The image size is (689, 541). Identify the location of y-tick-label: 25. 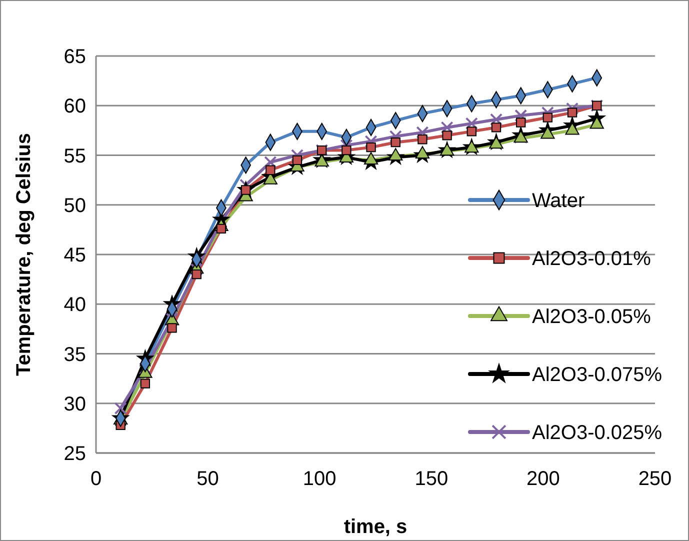
(75, 454).